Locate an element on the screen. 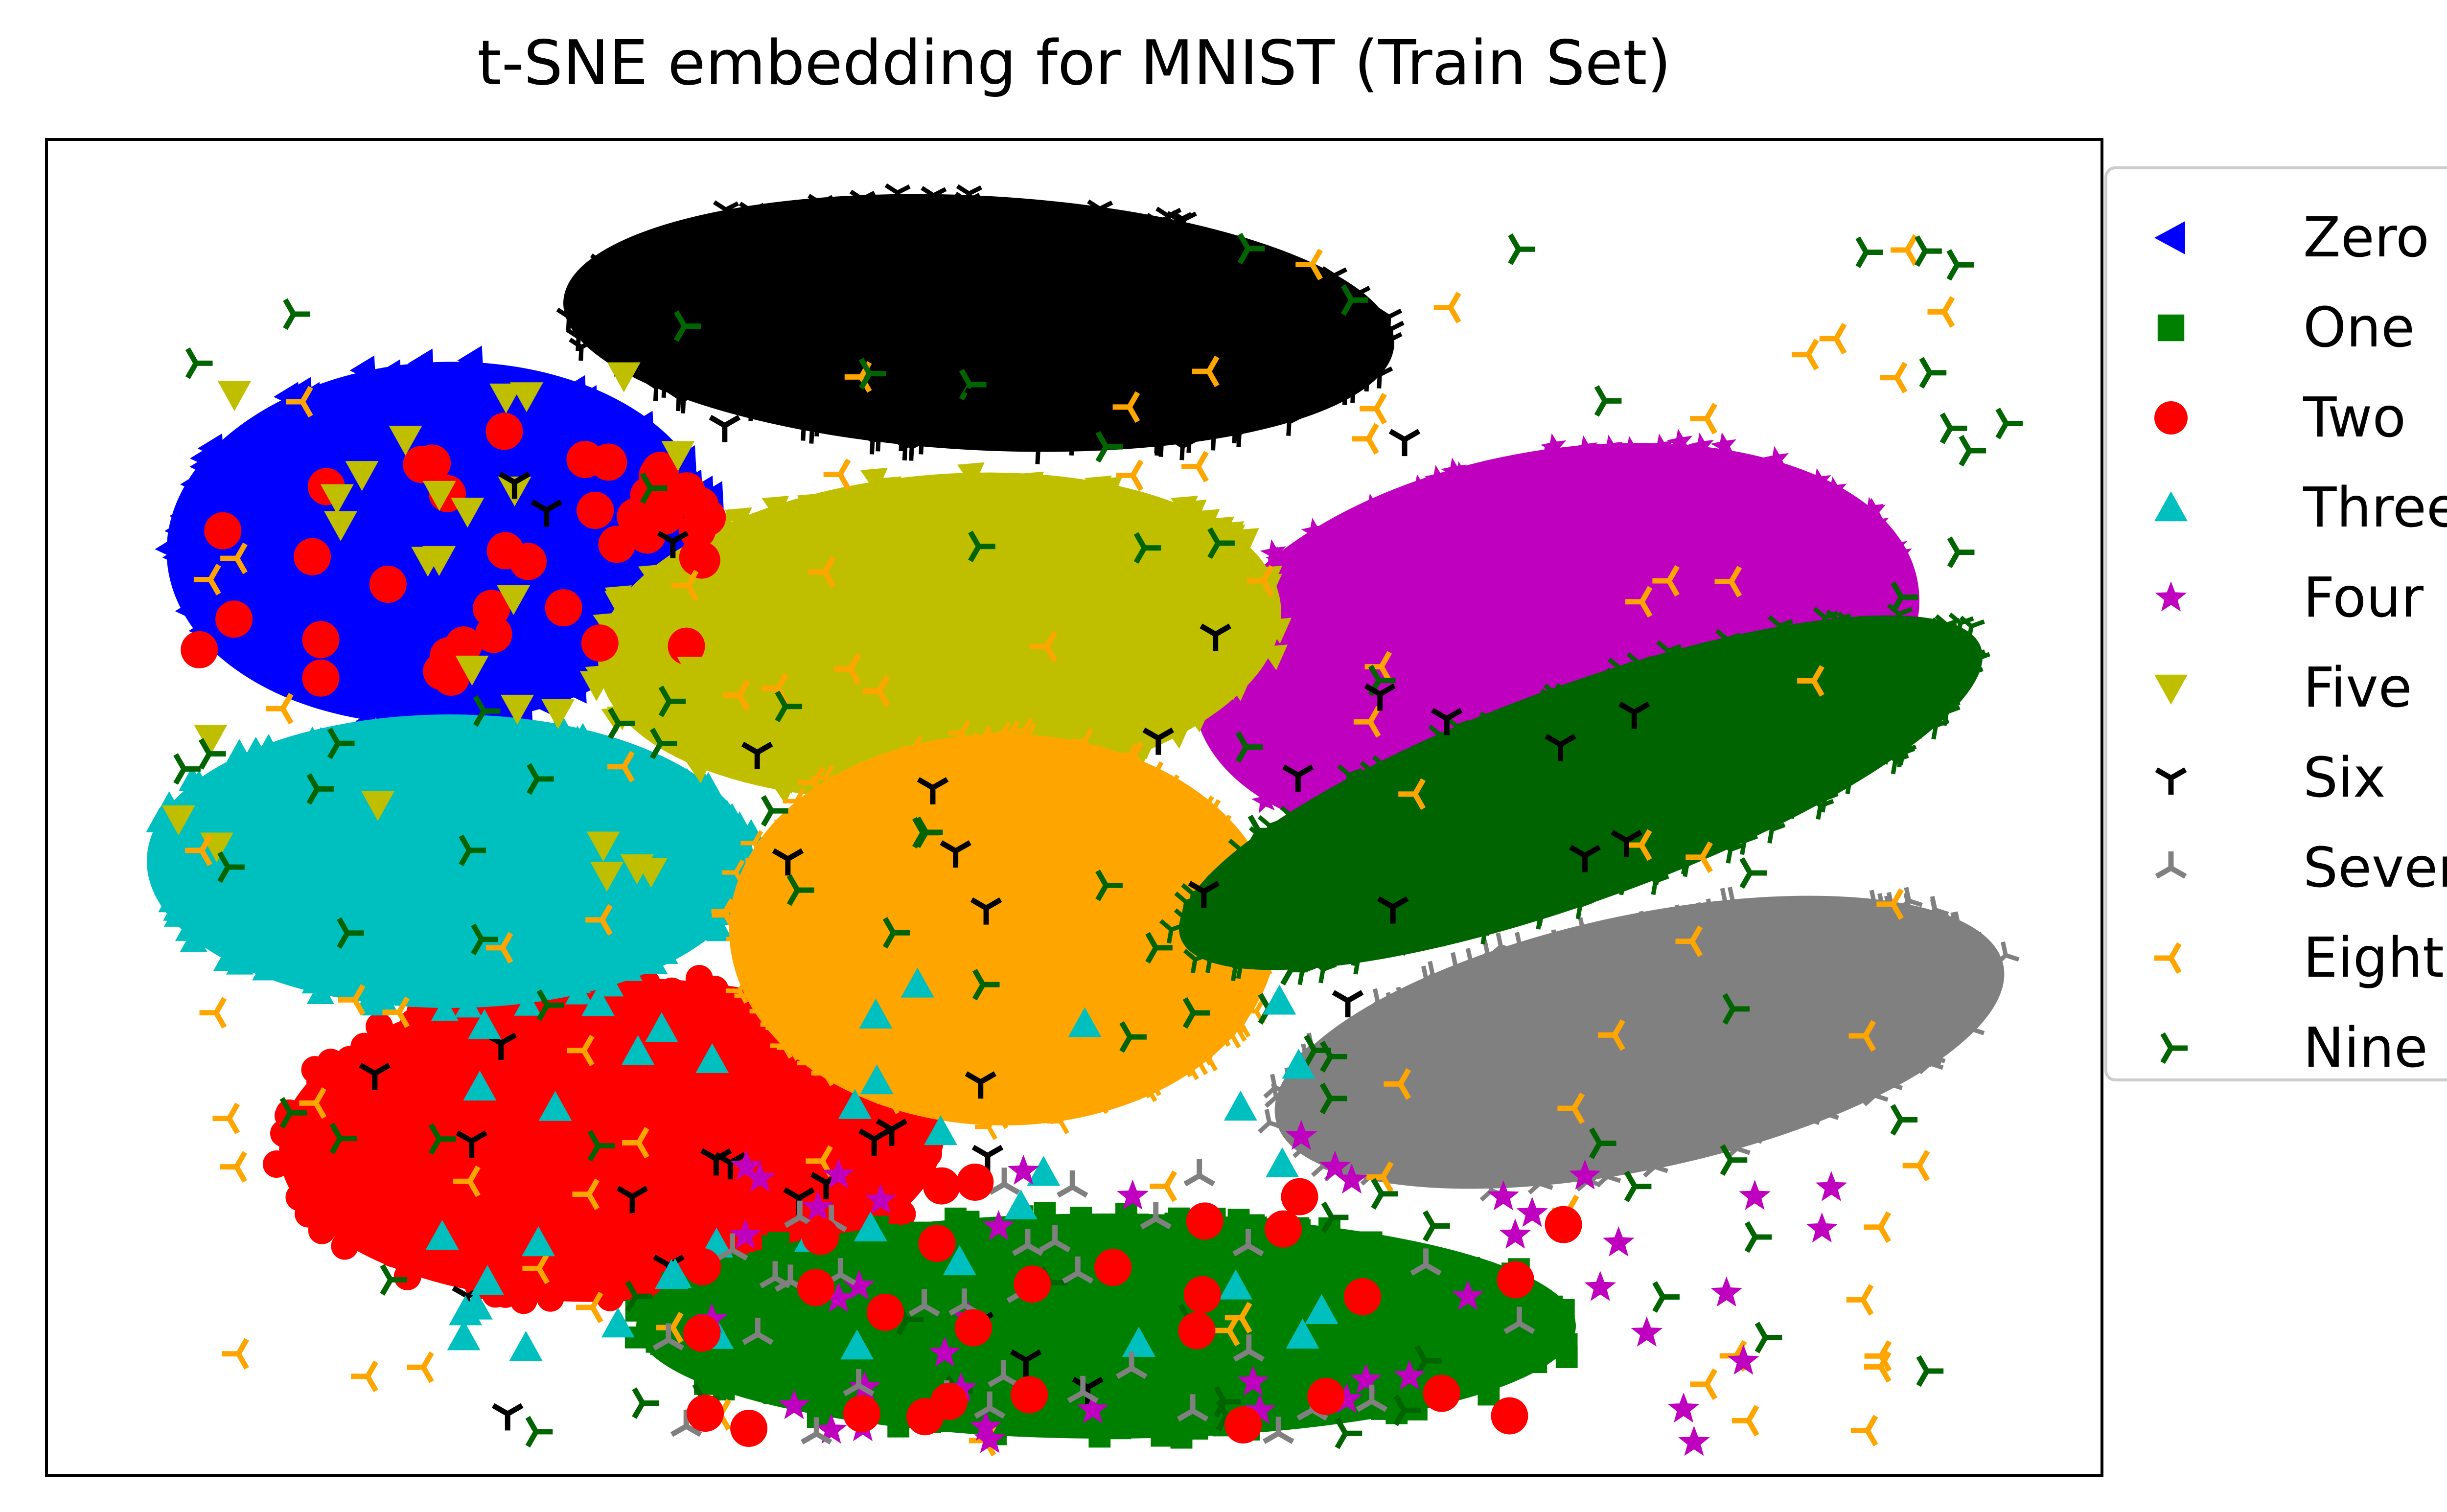 Image resolution: width=2447 pixels, height=1512 pixels. cluster-core-two is located at coordinates (612, 1140).